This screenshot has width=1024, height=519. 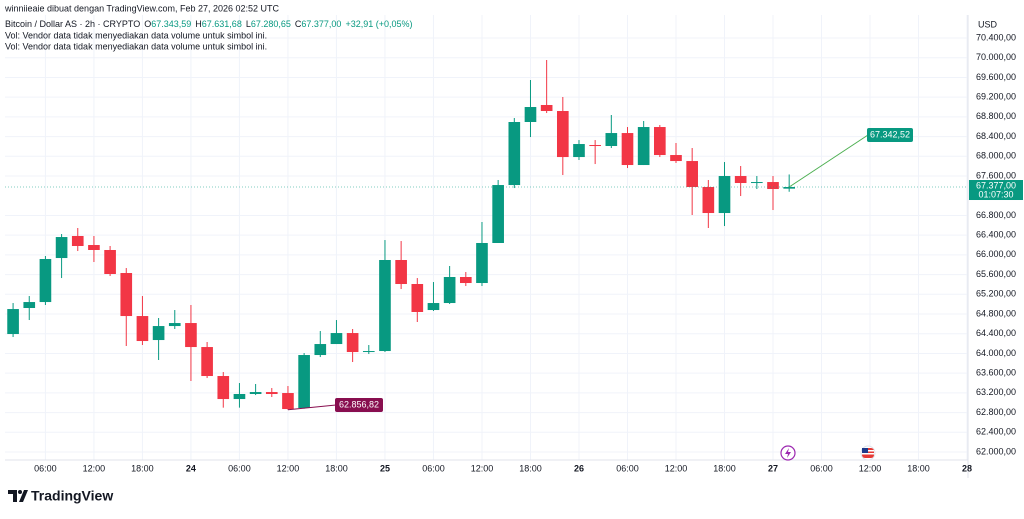 What do you see at coordinates (996, 235) in the screenshot?
I see `y-tick-label: 66.400,00` at bounding box center [996, 235].